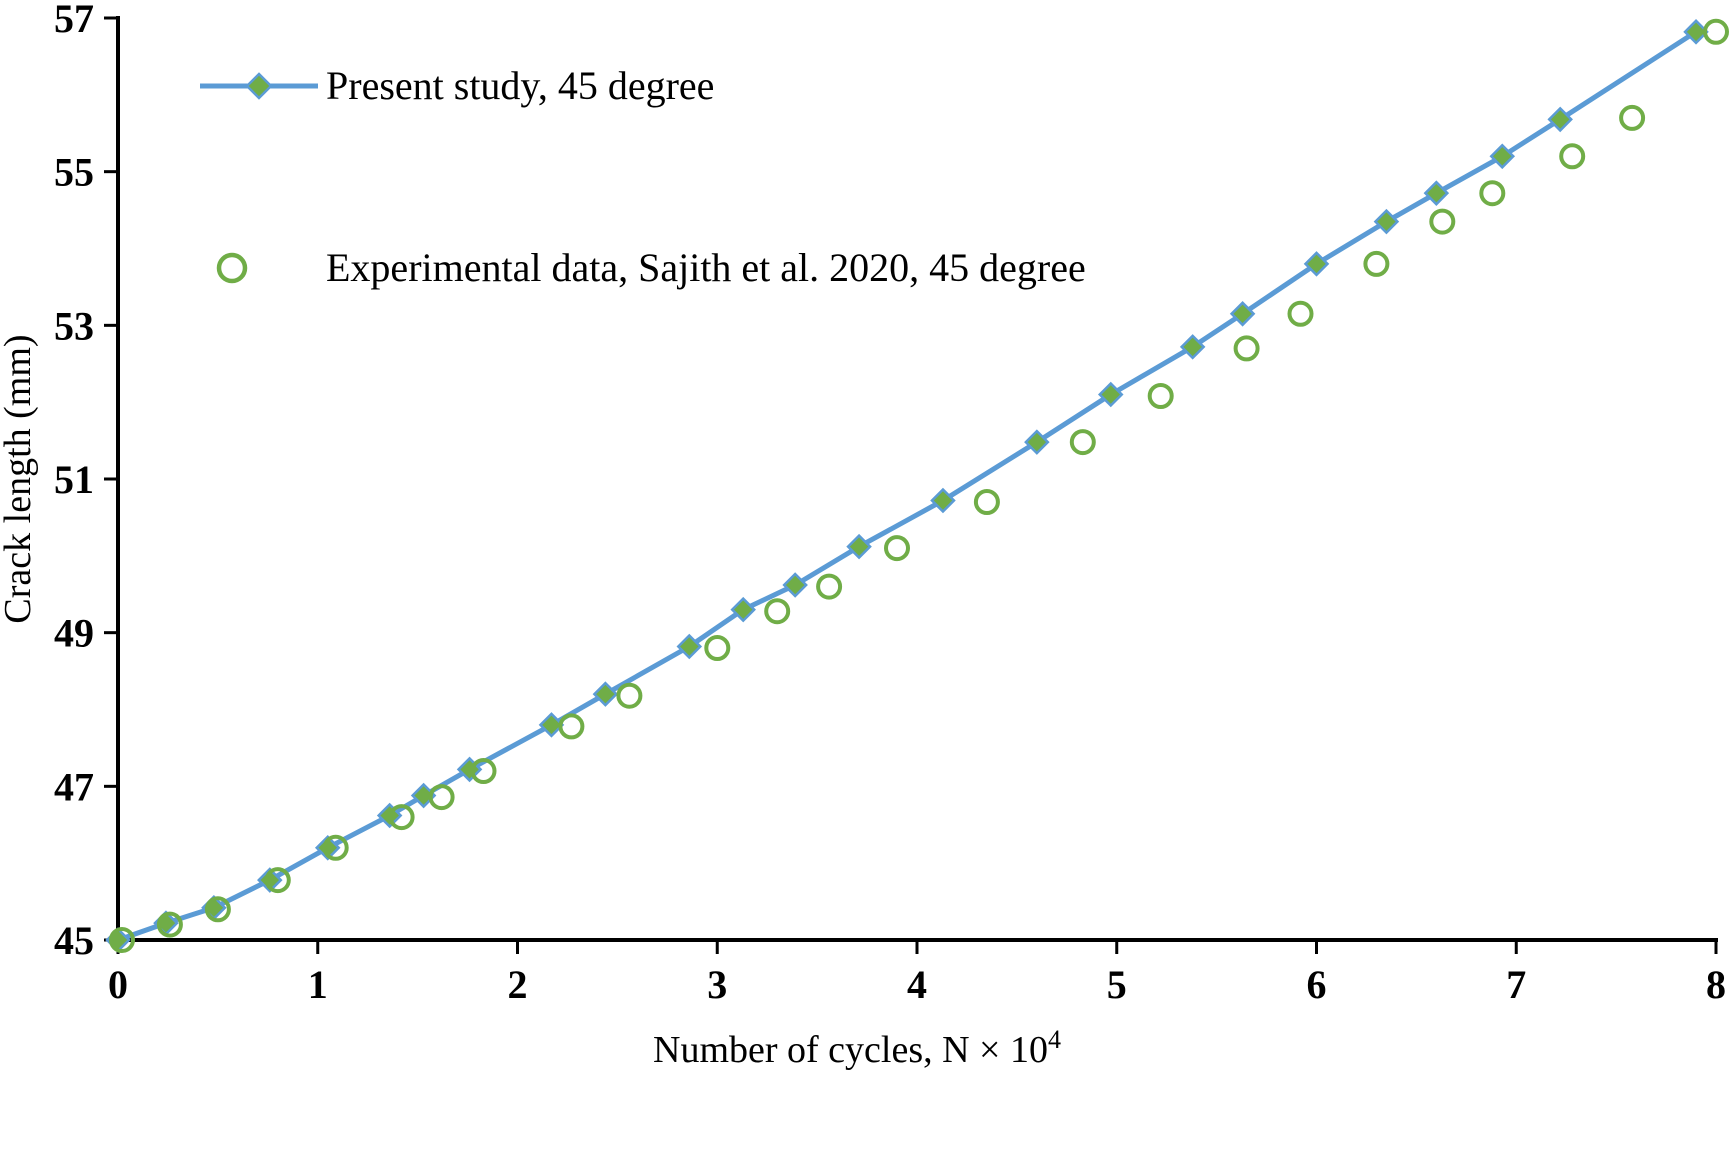 This screenshot has height=1172, width=1734. I want to click on y-tick-label: 45, so click(74, 940).